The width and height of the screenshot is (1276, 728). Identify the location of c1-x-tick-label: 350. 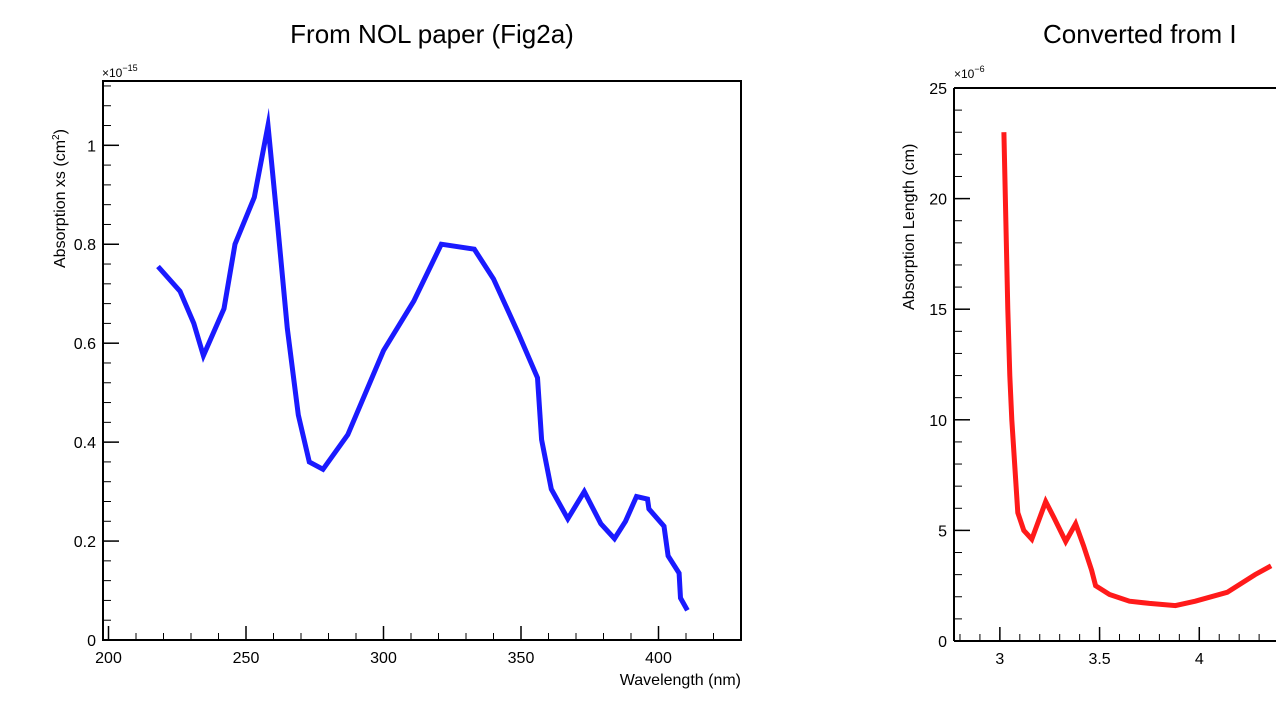
(521, 658).